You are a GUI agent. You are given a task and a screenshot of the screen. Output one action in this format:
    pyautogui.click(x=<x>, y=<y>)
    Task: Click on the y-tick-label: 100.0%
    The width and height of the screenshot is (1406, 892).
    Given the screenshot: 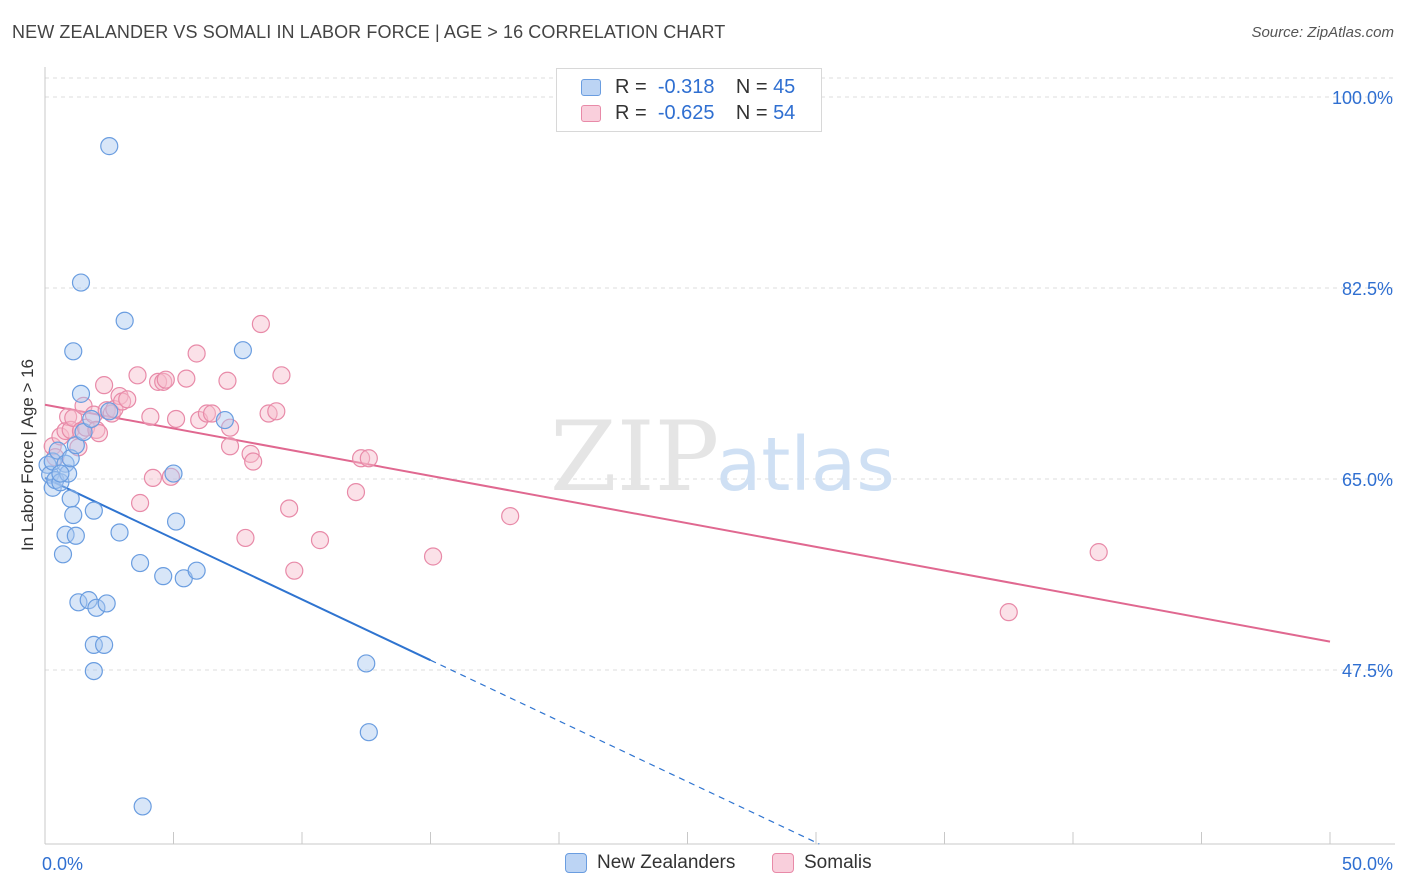 What is the action you would take?
    pyautogui.click(x=1362, y=98)
    